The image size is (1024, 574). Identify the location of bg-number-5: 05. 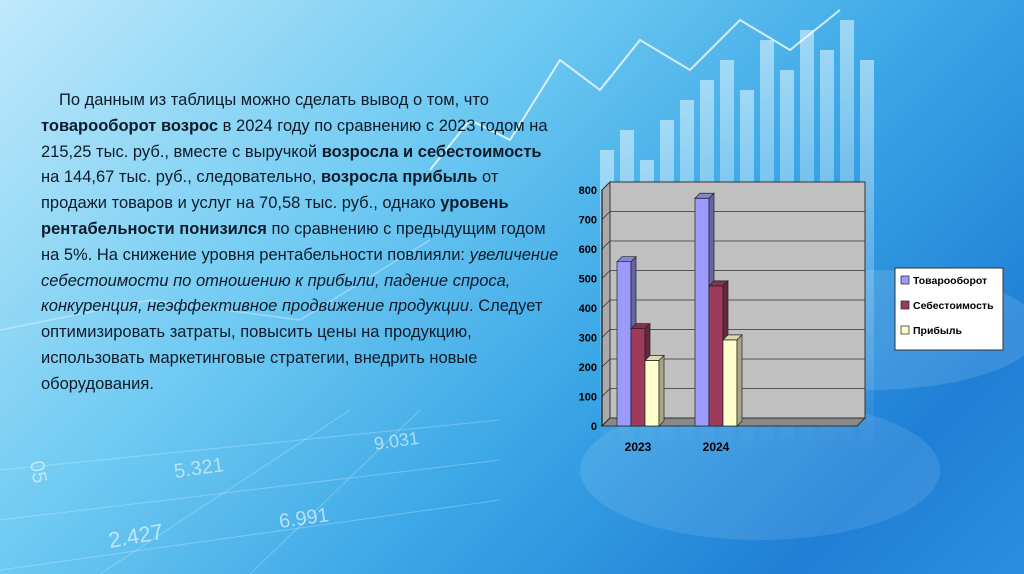
(38, 472).